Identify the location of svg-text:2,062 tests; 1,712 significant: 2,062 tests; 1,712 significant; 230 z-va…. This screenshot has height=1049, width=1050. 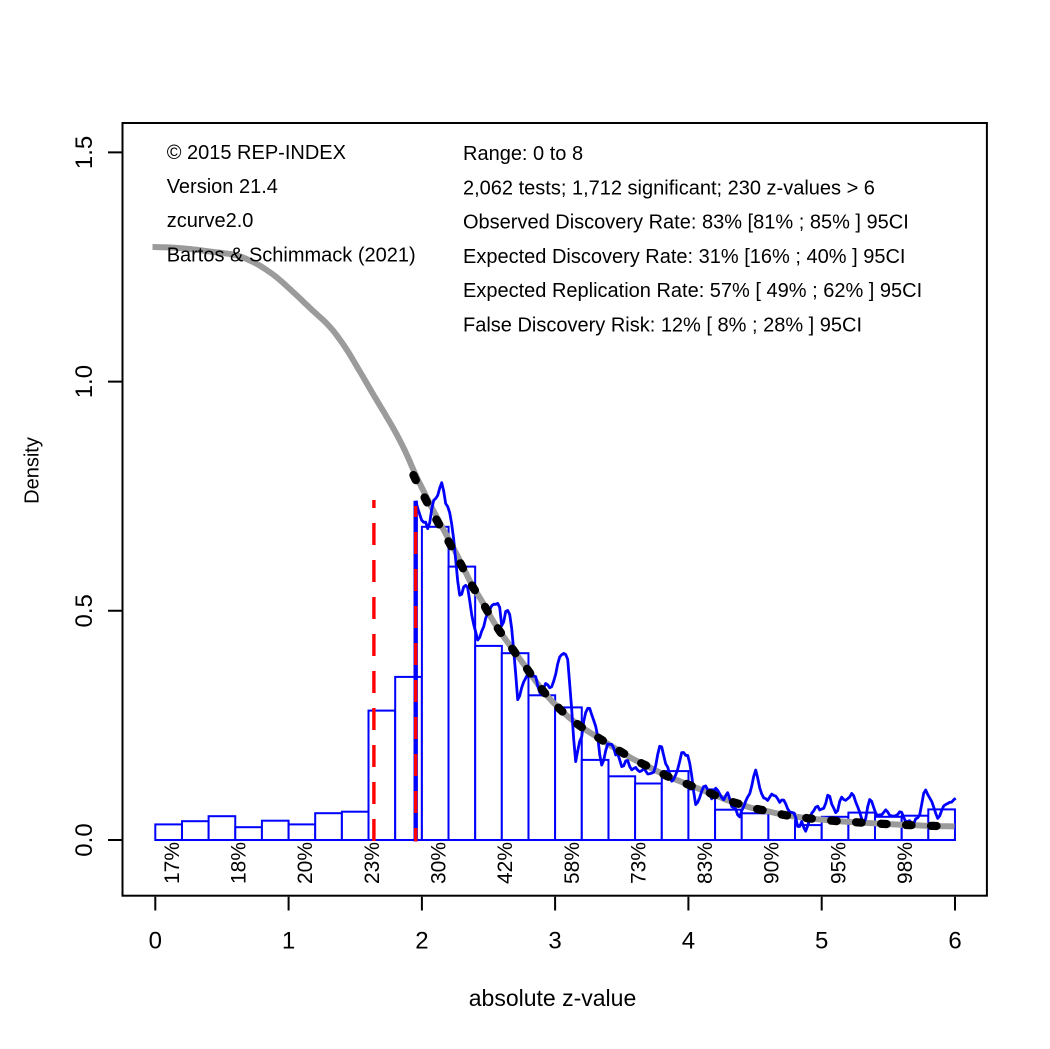
(669, 188).